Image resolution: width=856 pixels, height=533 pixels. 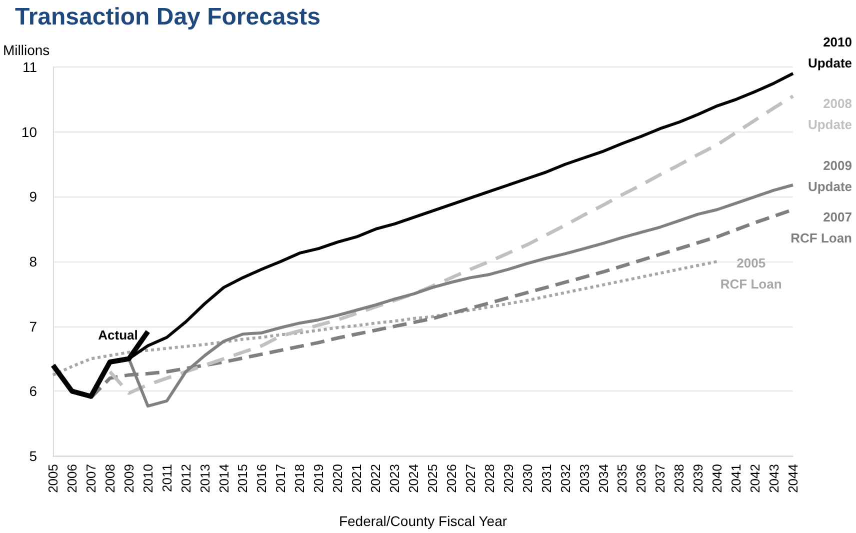 I want to click on x-tick-label: 2010, so click(x=148, y=478).